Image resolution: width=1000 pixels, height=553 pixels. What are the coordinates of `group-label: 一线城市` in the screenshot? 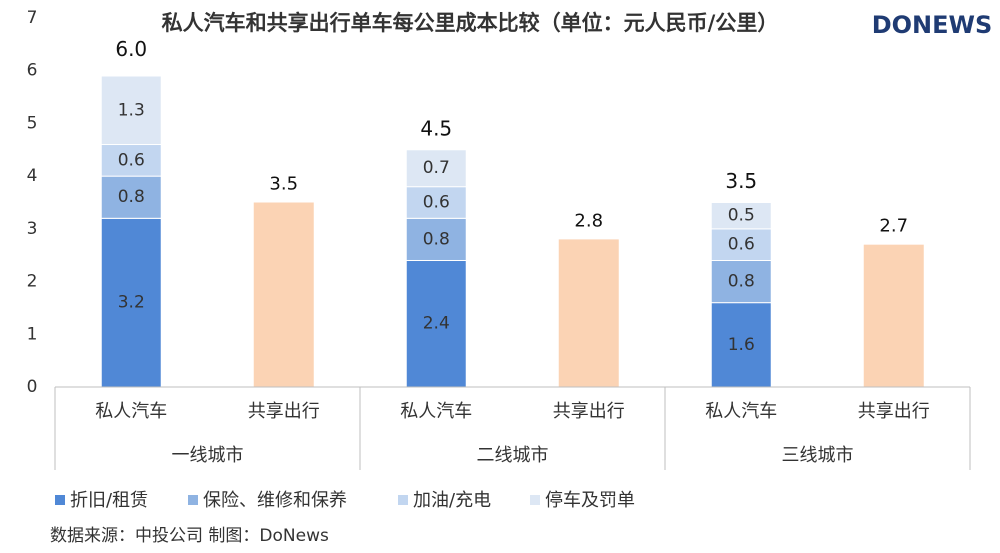 It's located at (208, 455).